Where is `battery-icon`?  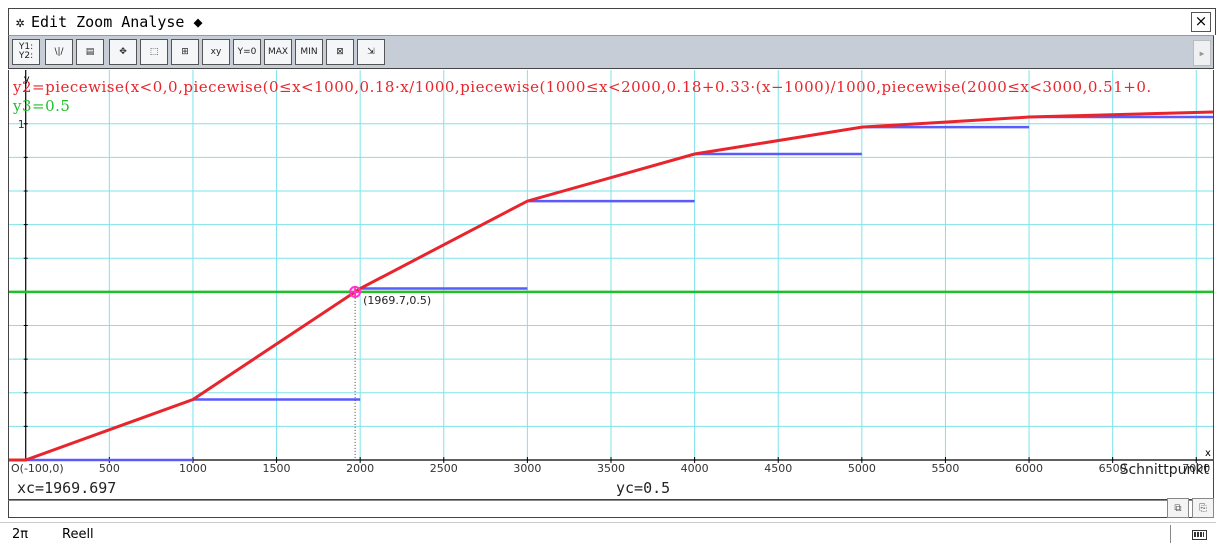
battery-icon is located at coordinates (1199, 535).